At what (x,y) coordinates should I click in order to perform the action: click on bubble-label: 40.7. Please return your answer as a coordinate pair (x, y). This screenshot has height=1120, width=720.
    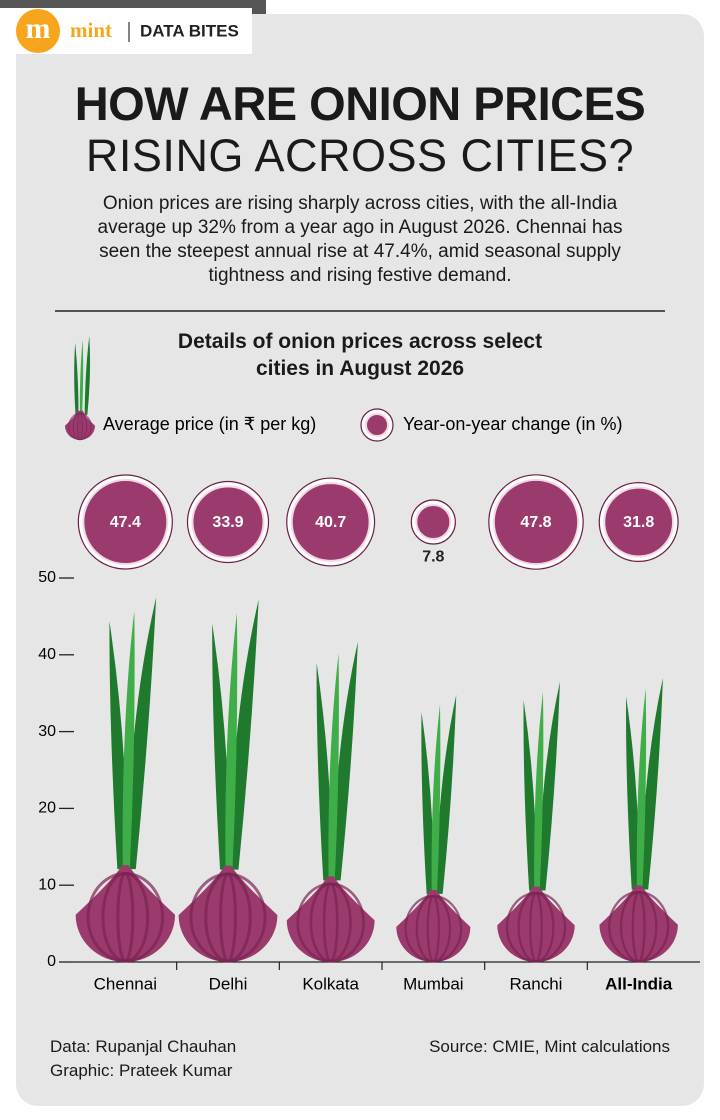
    Looking at the image, I should click on (330, 522).